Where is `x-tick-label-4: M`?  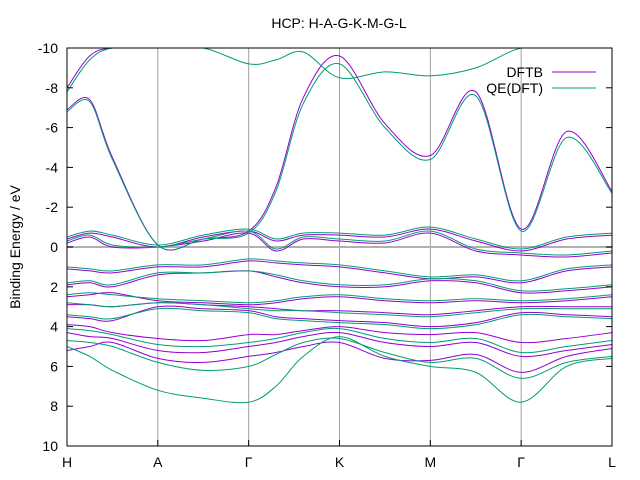
x-tick-label-4: M is located at coordinates (430, 462).